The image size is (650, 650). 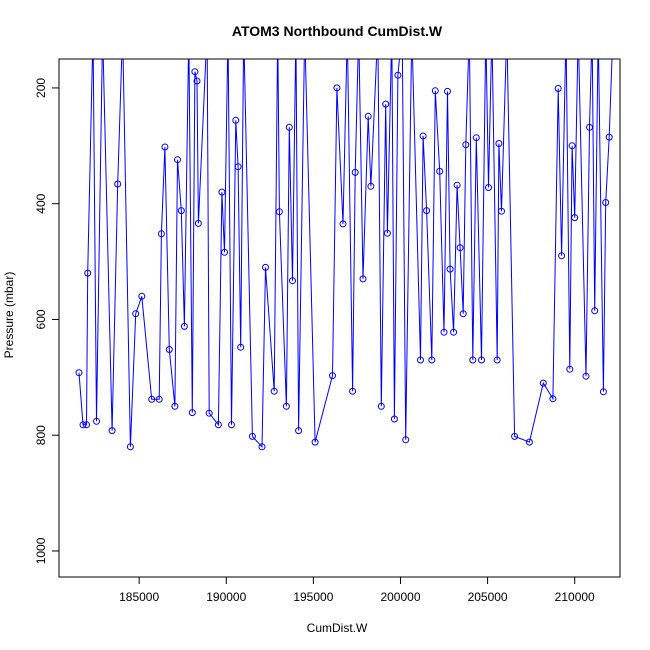 I want to click on x-axis-label: CumDist.W, so click(x=337, y=628).